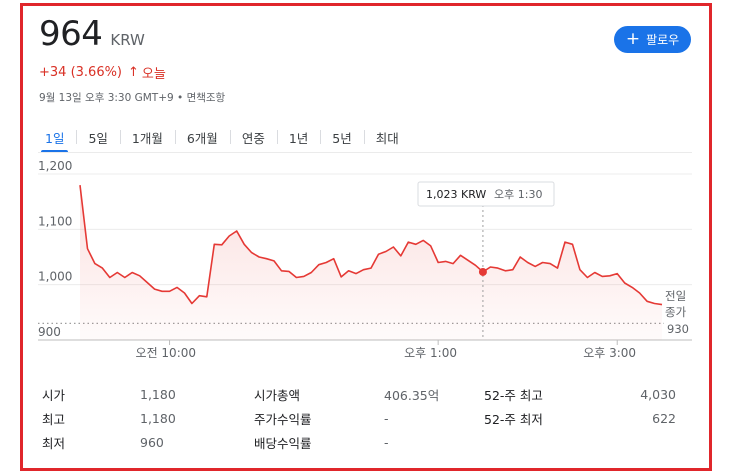  What do you see at coordinates (55, 221) in the screenshot?
I see `y-tick-label: 1,100` at bounding box center [55, 221].